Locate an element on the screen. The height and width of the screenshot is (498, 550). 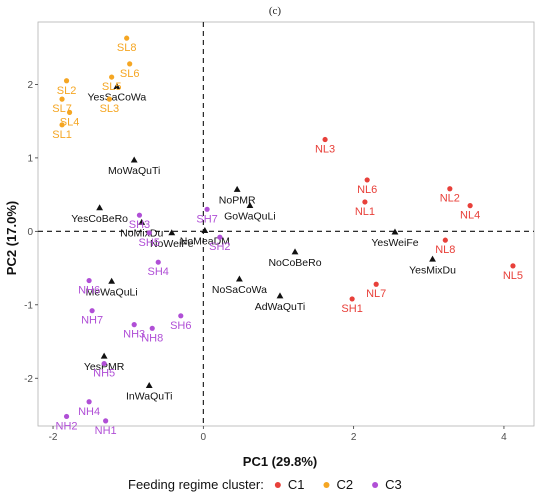
variable-label: YesMixDu is located at coordinates (432, 270).